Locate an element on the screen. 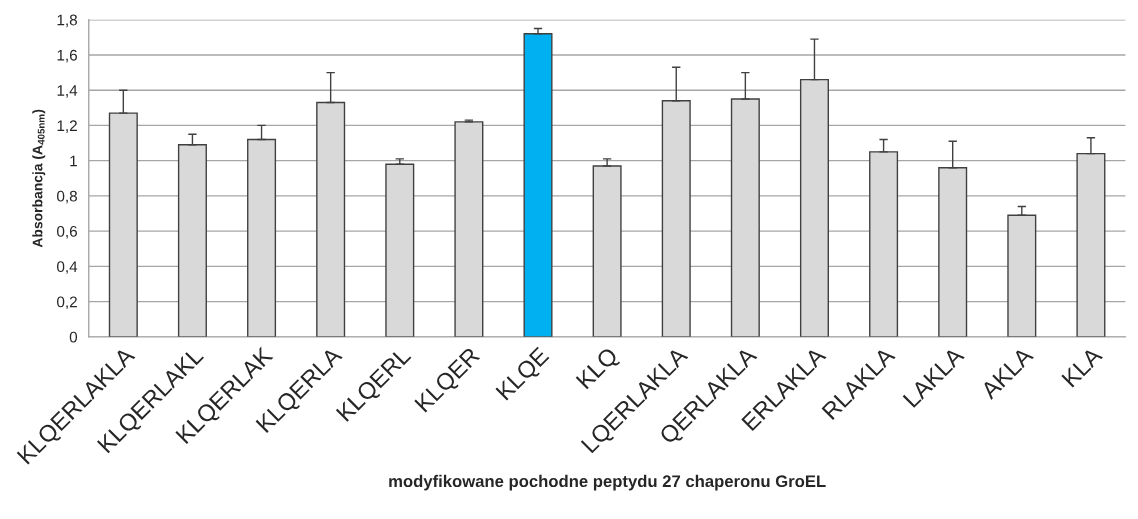 This screenshot has width=1138, height=519. x-tick-label: KLA is located at coordinates (1082, 366).